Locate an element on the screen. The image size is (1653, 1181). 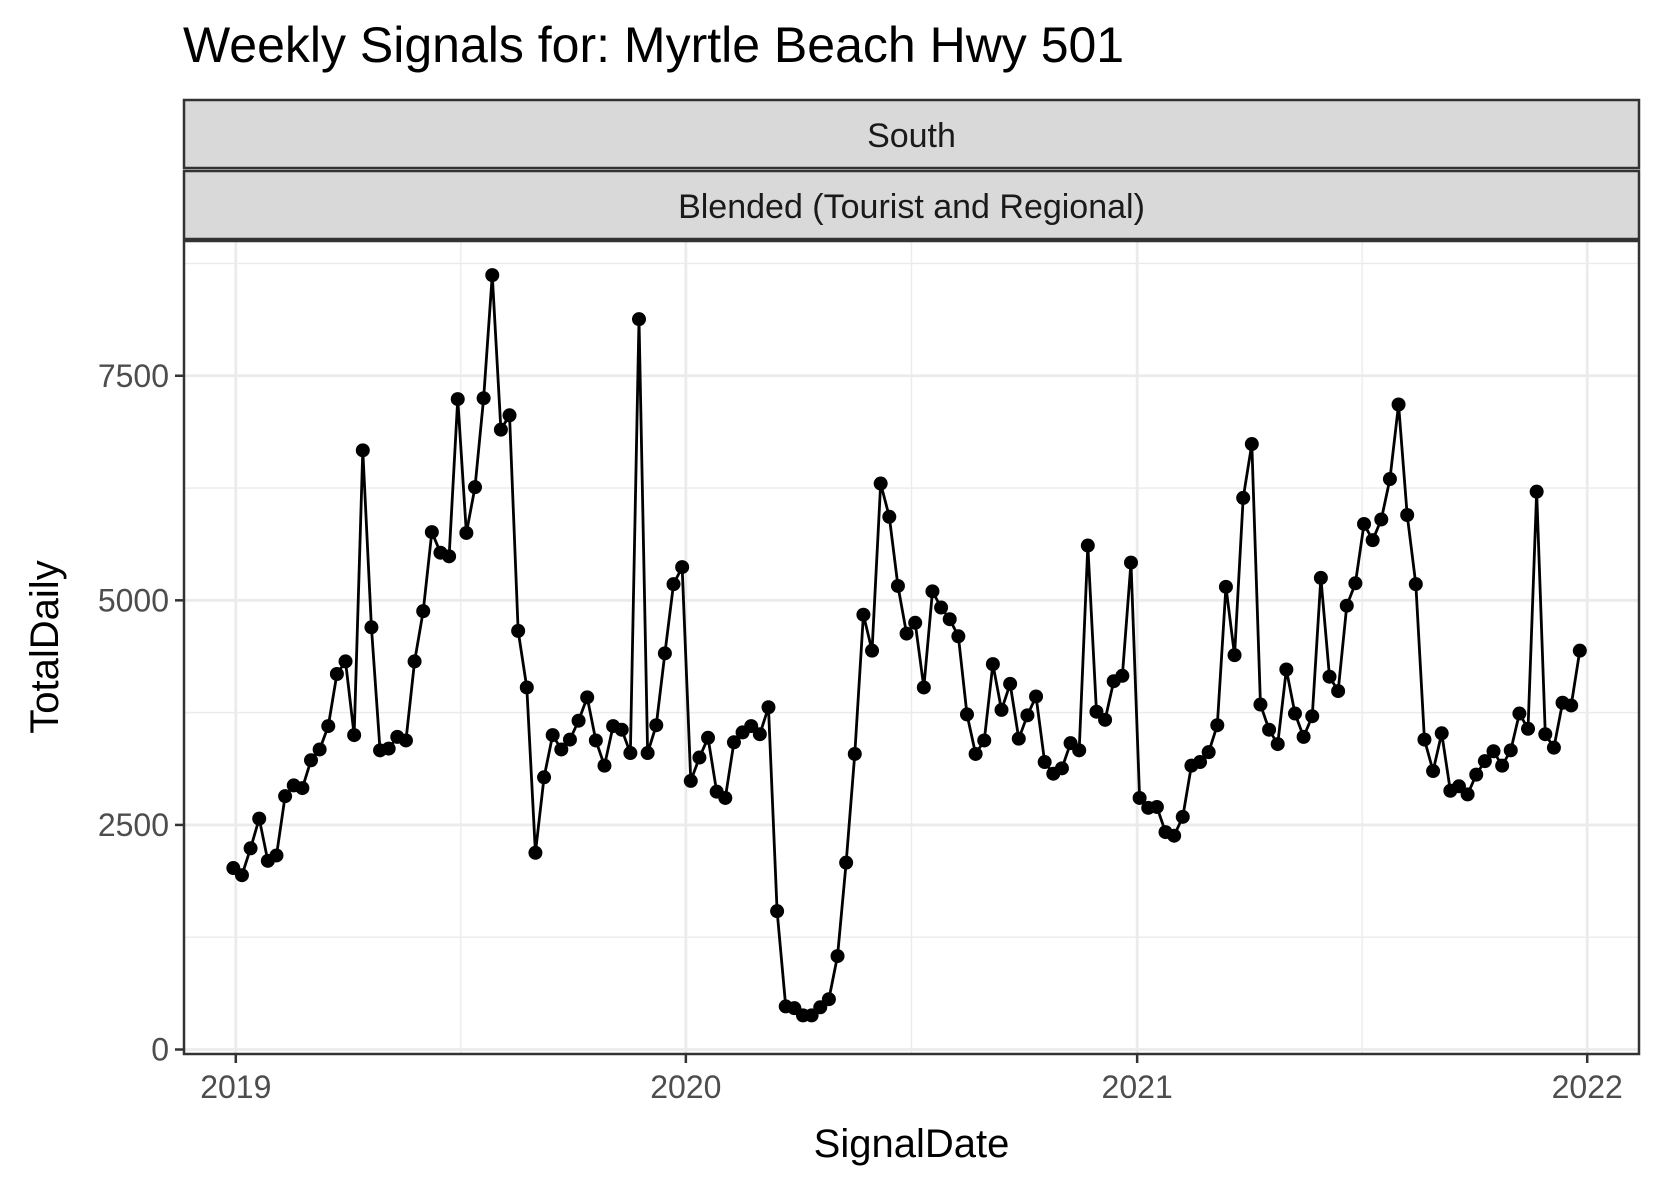
x-tick-label: 2020 is located at coordinates (685, 1087).